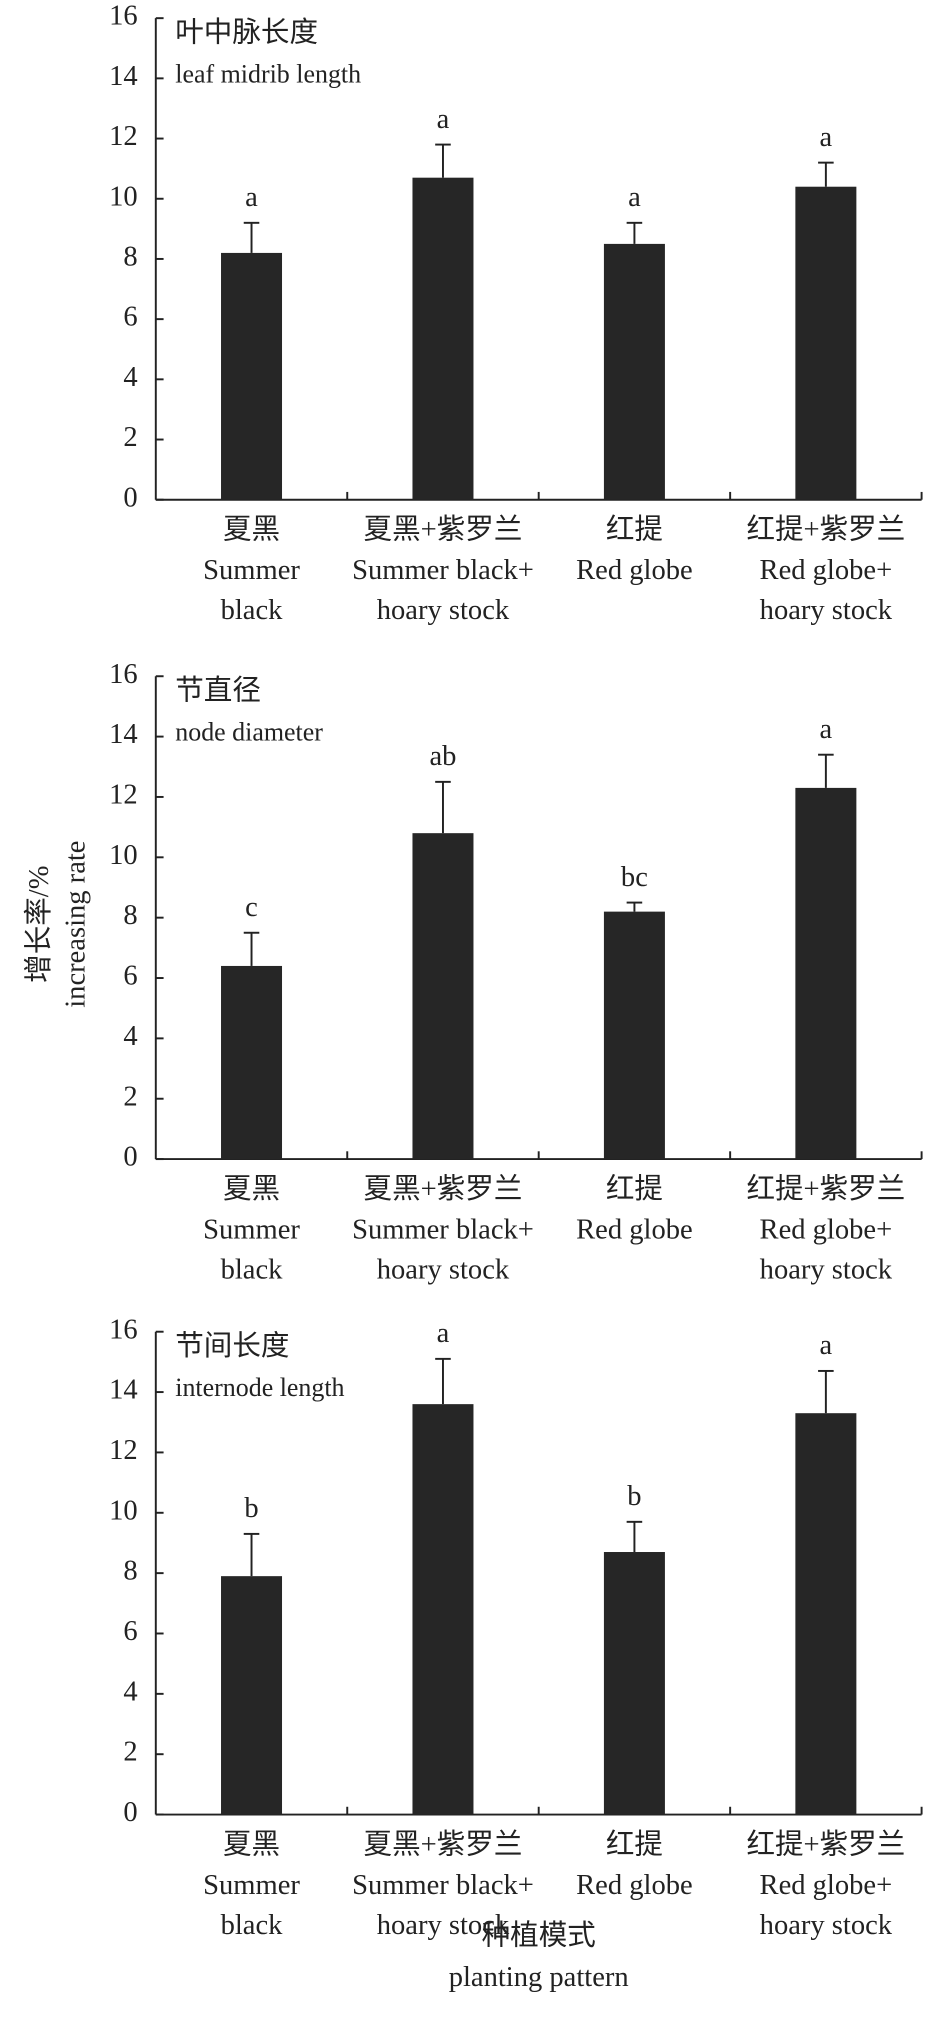  I want to click on significance-label: ab, so click(442, 756).